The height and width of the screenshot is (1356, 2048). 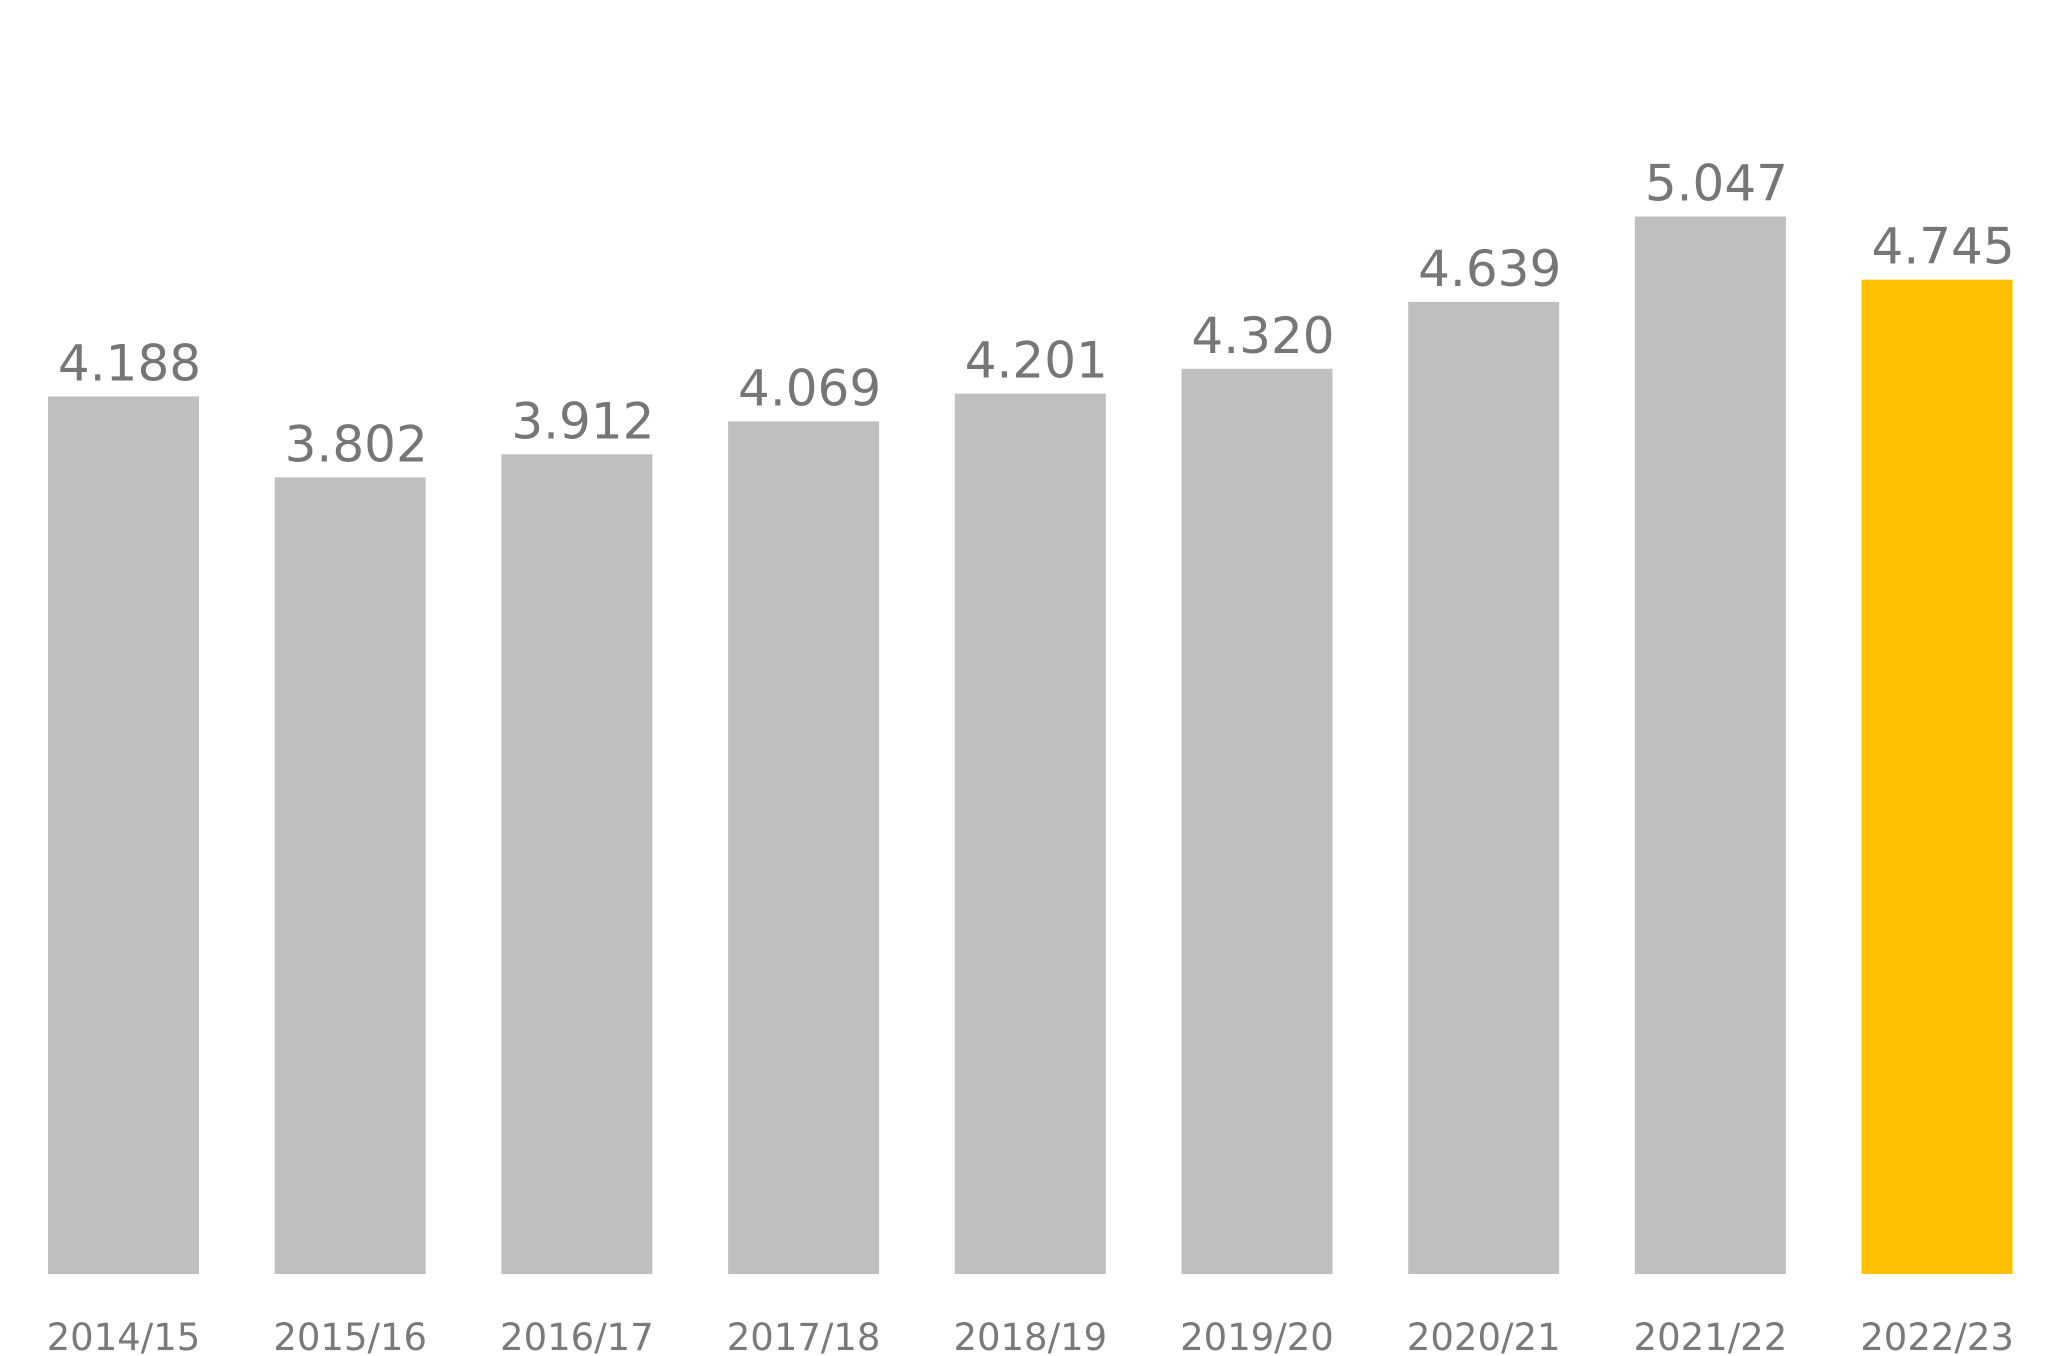 What do you see at coordinates (1036, 361) in the screenshot?
I see `data-label: 4.201` at bounding box center [1036, 361].